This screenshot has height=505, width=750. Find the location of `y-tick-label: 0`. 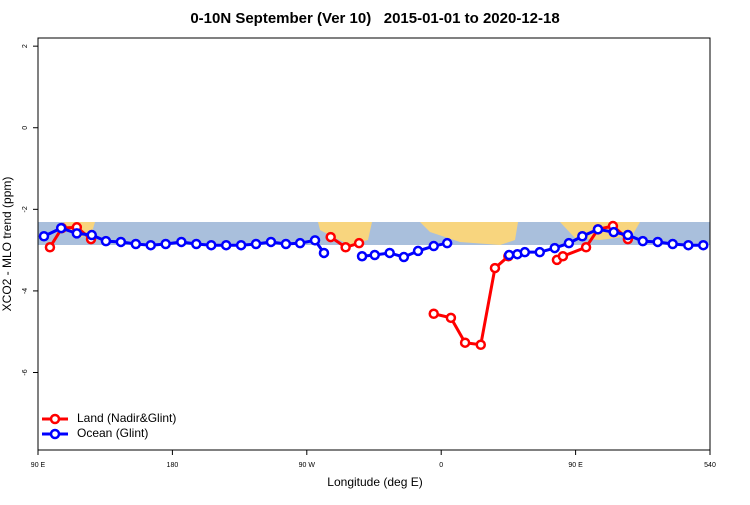

y-tick-label: 0 is located at coordinates (25, 128).